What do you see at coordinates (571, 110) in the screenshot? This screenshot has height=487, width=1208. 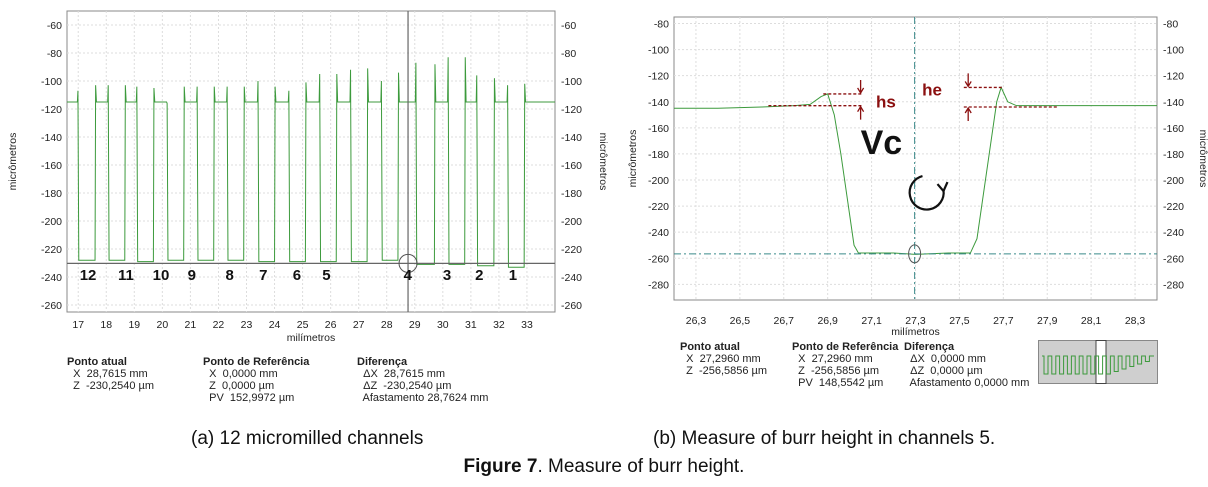 I see `y-tick-label-right: -120` at bounding box center [571, 110].